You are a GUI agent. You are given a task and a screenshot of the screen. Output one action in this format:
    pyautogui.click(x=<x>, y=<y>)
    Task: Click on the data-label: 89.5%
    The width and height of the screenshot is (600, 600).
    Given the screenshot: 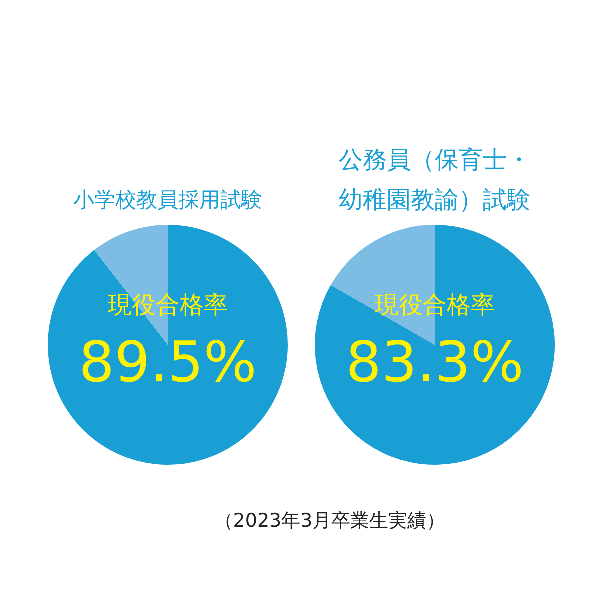 What is the action you would take?
    pyautogui.click(x=168, y=363)
    